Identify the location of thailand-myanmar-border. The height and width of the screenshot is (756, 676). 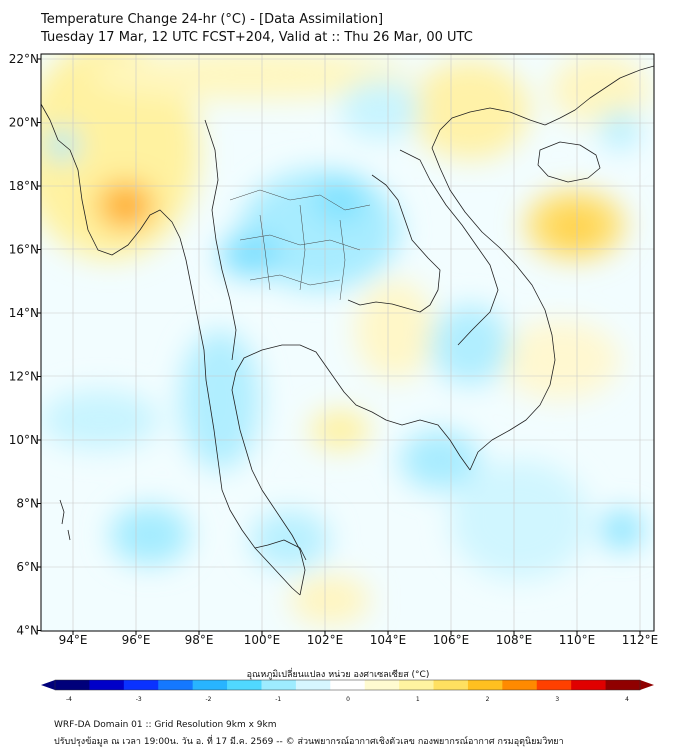
(220, 240).